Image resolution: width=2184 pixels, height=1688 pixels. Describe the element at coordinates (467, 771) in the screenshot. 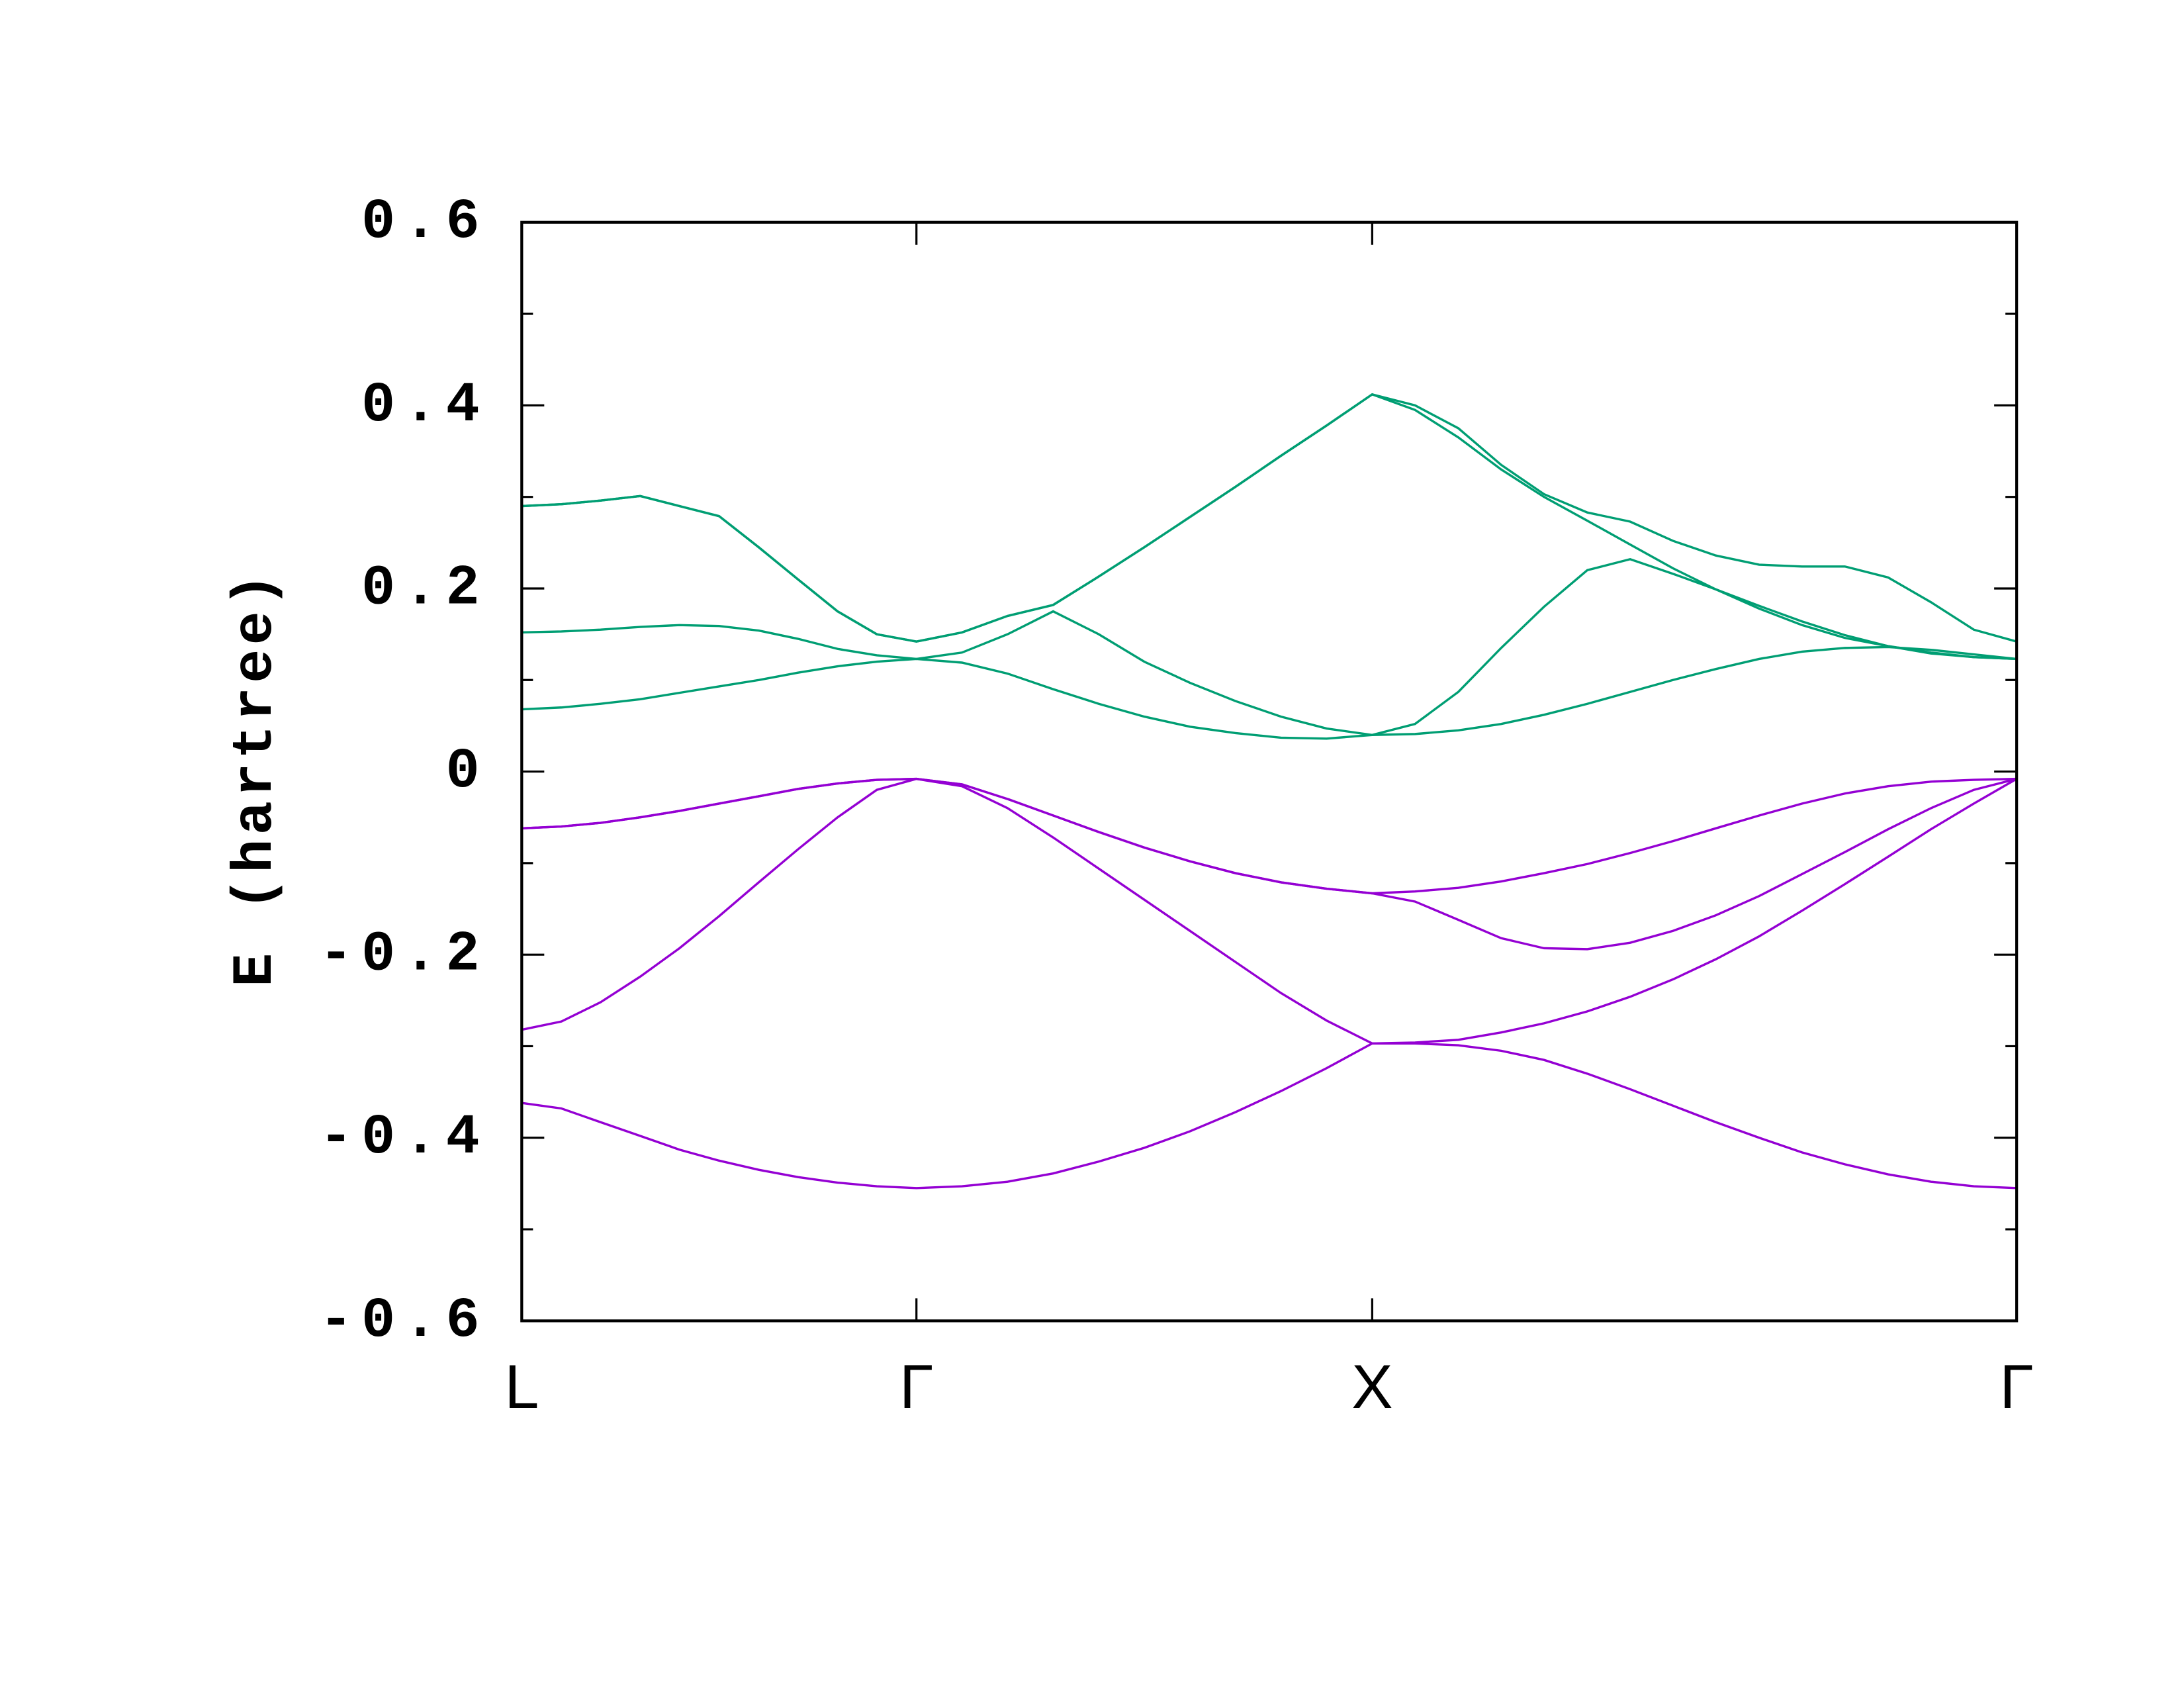

I see `y-tick-label: 0` at that location.